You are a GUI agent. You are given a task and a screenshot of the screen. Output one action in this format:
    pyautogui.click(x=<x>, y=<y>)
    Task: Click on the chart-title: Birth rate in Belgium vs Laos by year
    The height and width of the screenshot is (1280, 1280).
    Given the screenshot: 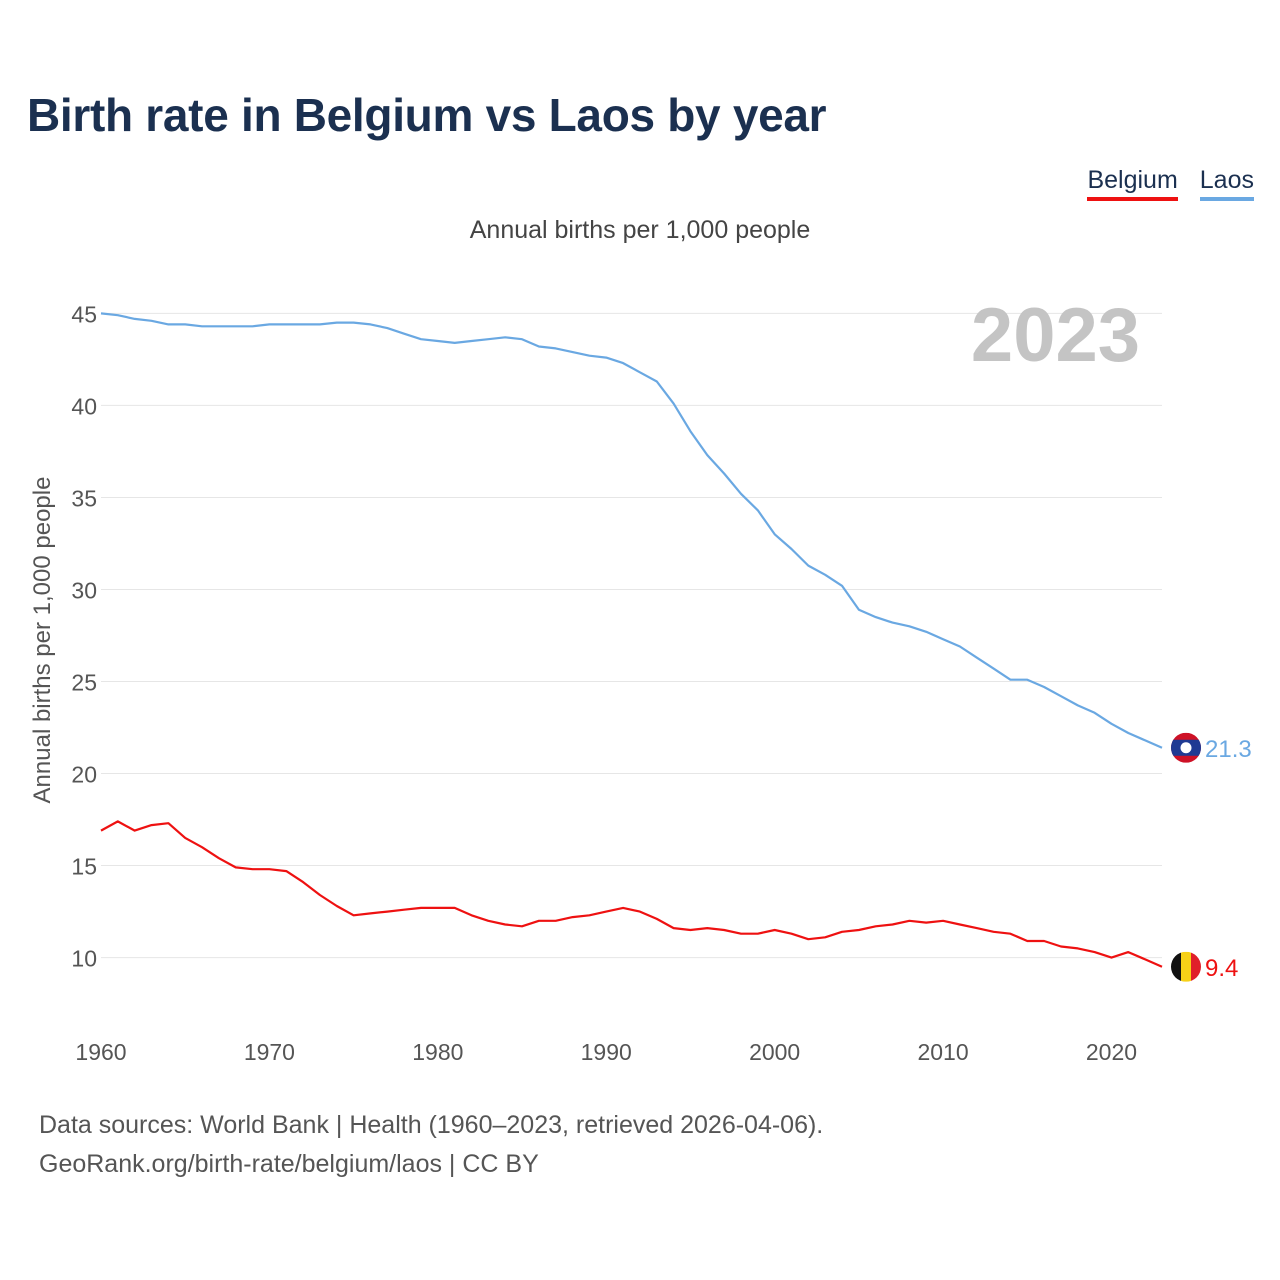 What is the action you would take?
    pyautogui.click(x=427, y=115)
    